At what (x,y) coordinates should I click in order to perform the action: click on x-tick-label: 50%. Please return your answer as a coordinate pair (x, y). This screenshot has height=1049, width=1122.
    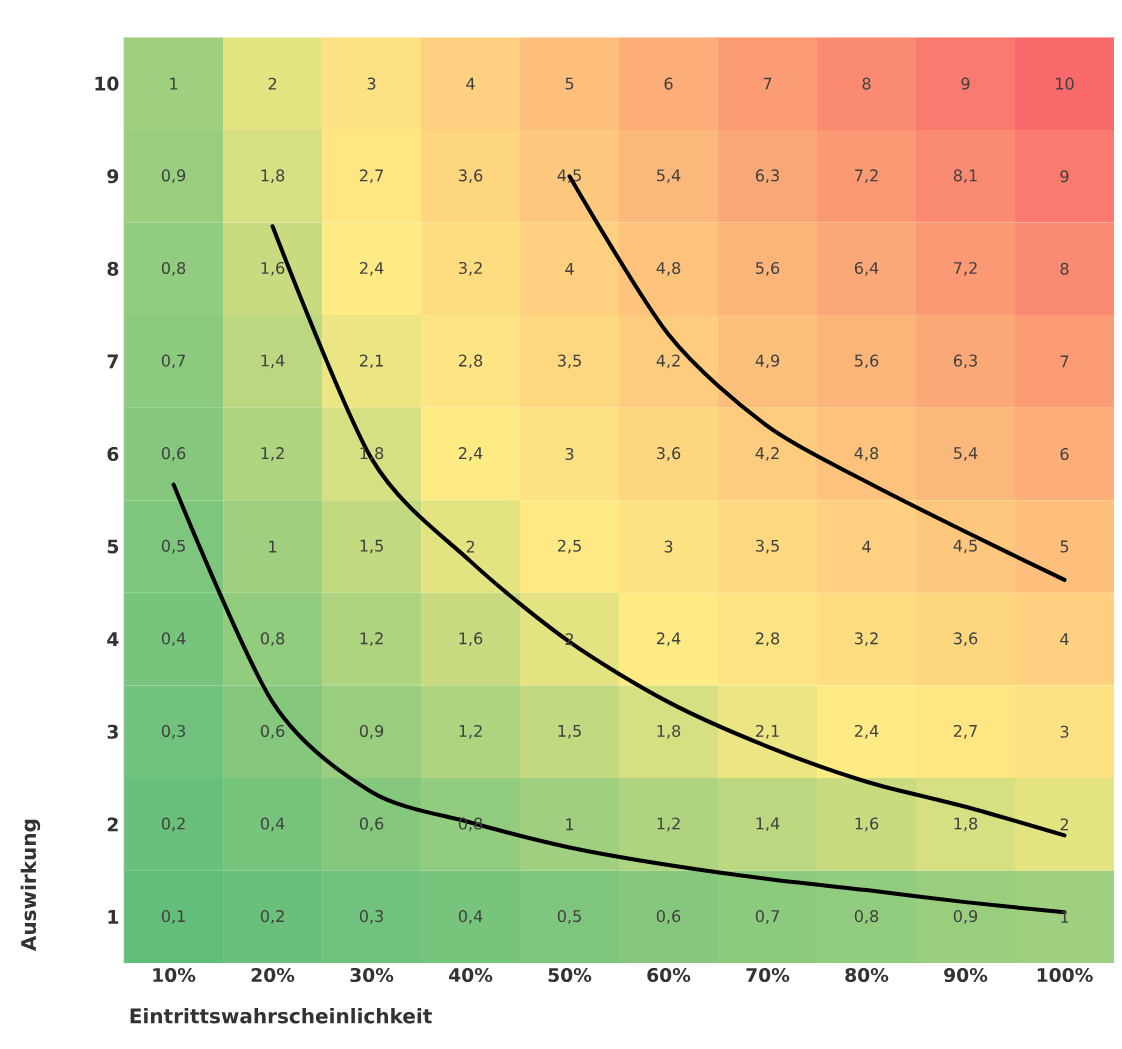
    Looking at the image, I should click on (570, 975).